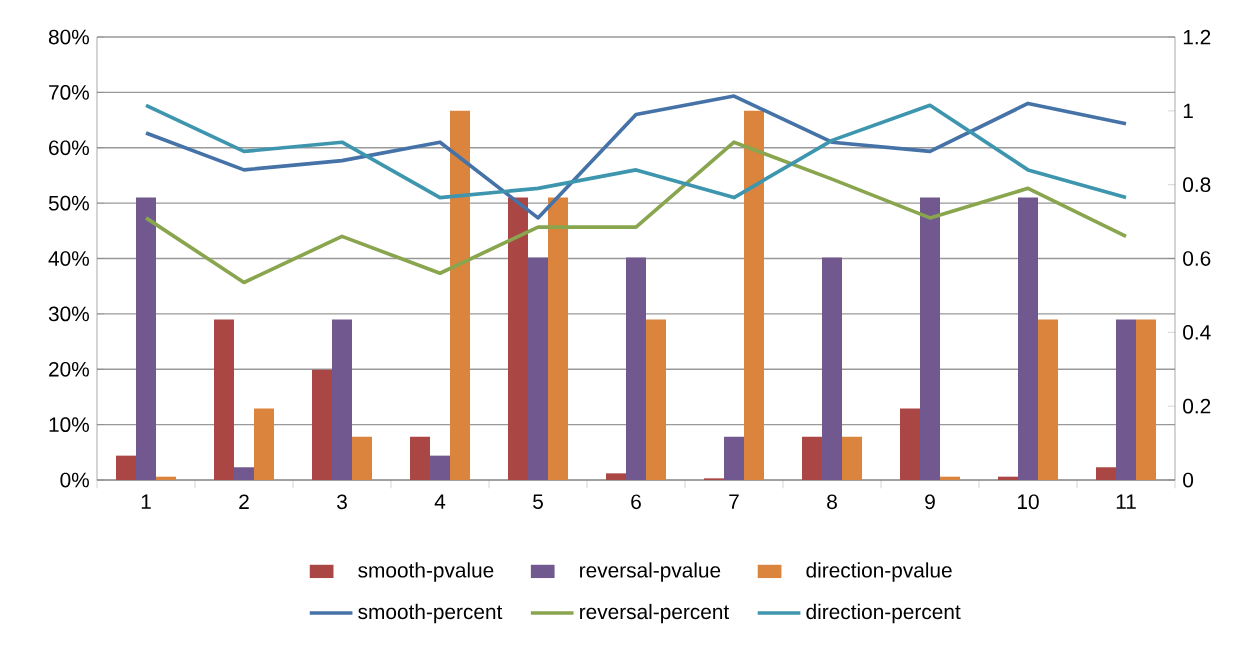 This screenshot has width=1253, height=652. What do you see at coordinates (146, 501) in the screenshot?
I see `x-tick-label: 1` at bounding box center [146, 501].